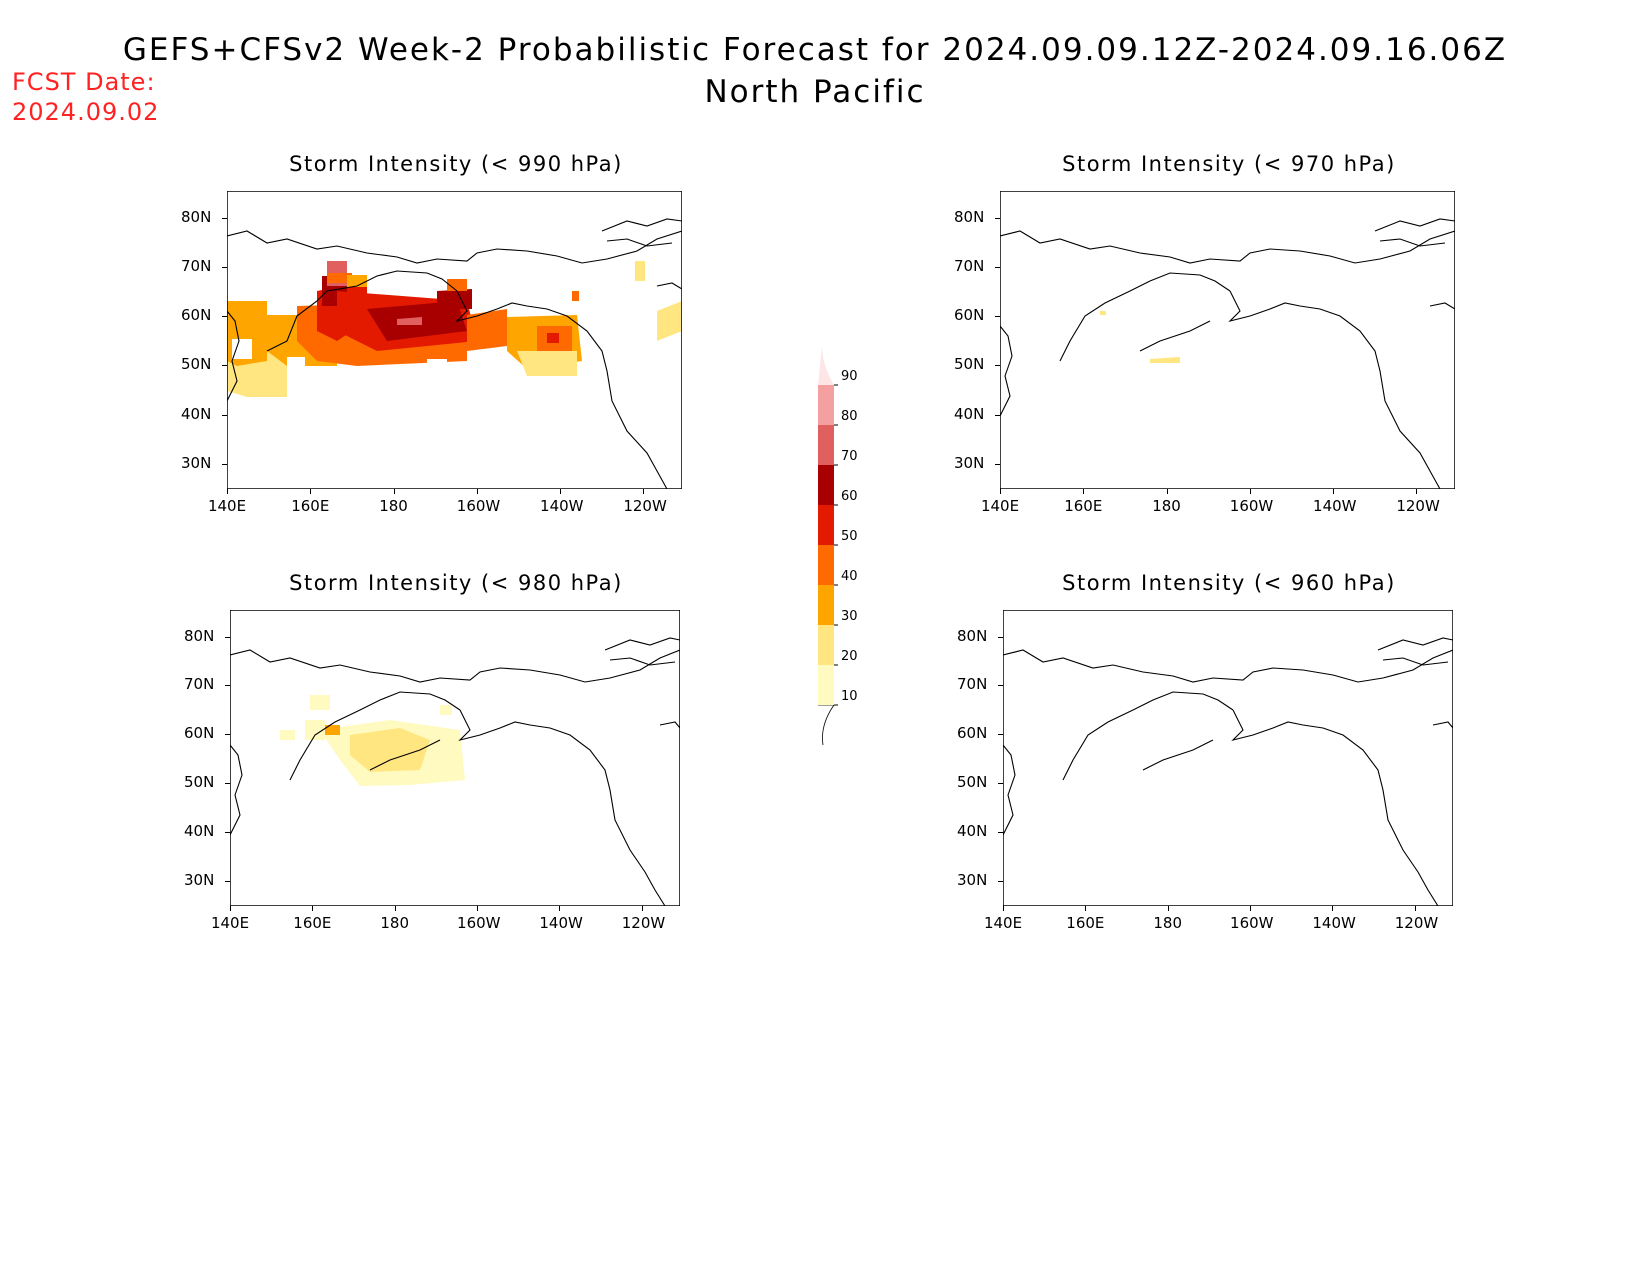  What do you see at coordinates (1167, 923) in the screenshot?
I see `lon-label-960: 180` at bounding box center [1167, 923].